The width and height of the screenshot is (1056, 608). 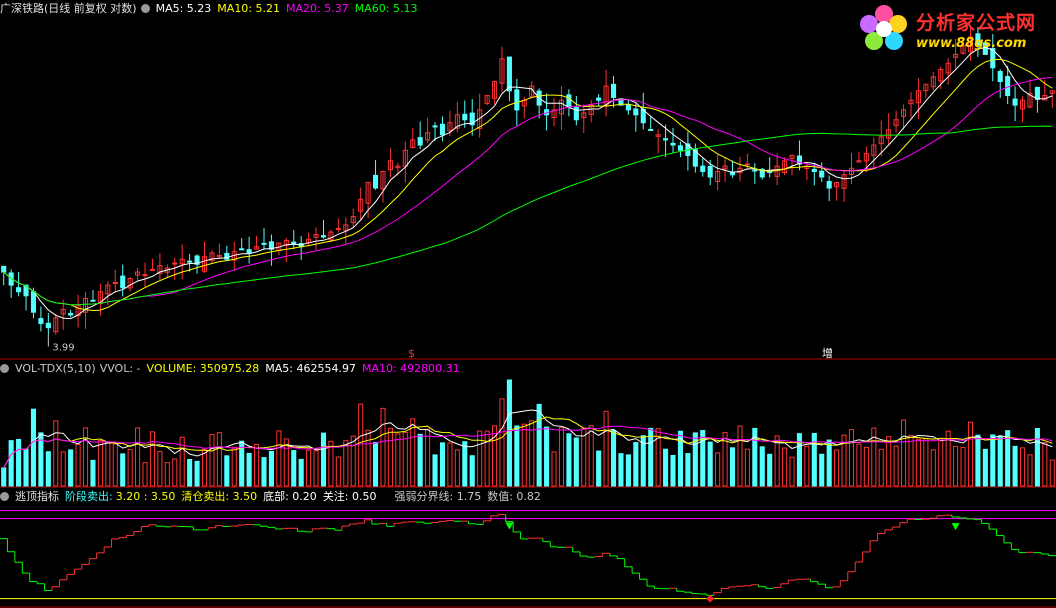 I want to click on logo-url: www.88gs.com, so click(x=971, y=43).